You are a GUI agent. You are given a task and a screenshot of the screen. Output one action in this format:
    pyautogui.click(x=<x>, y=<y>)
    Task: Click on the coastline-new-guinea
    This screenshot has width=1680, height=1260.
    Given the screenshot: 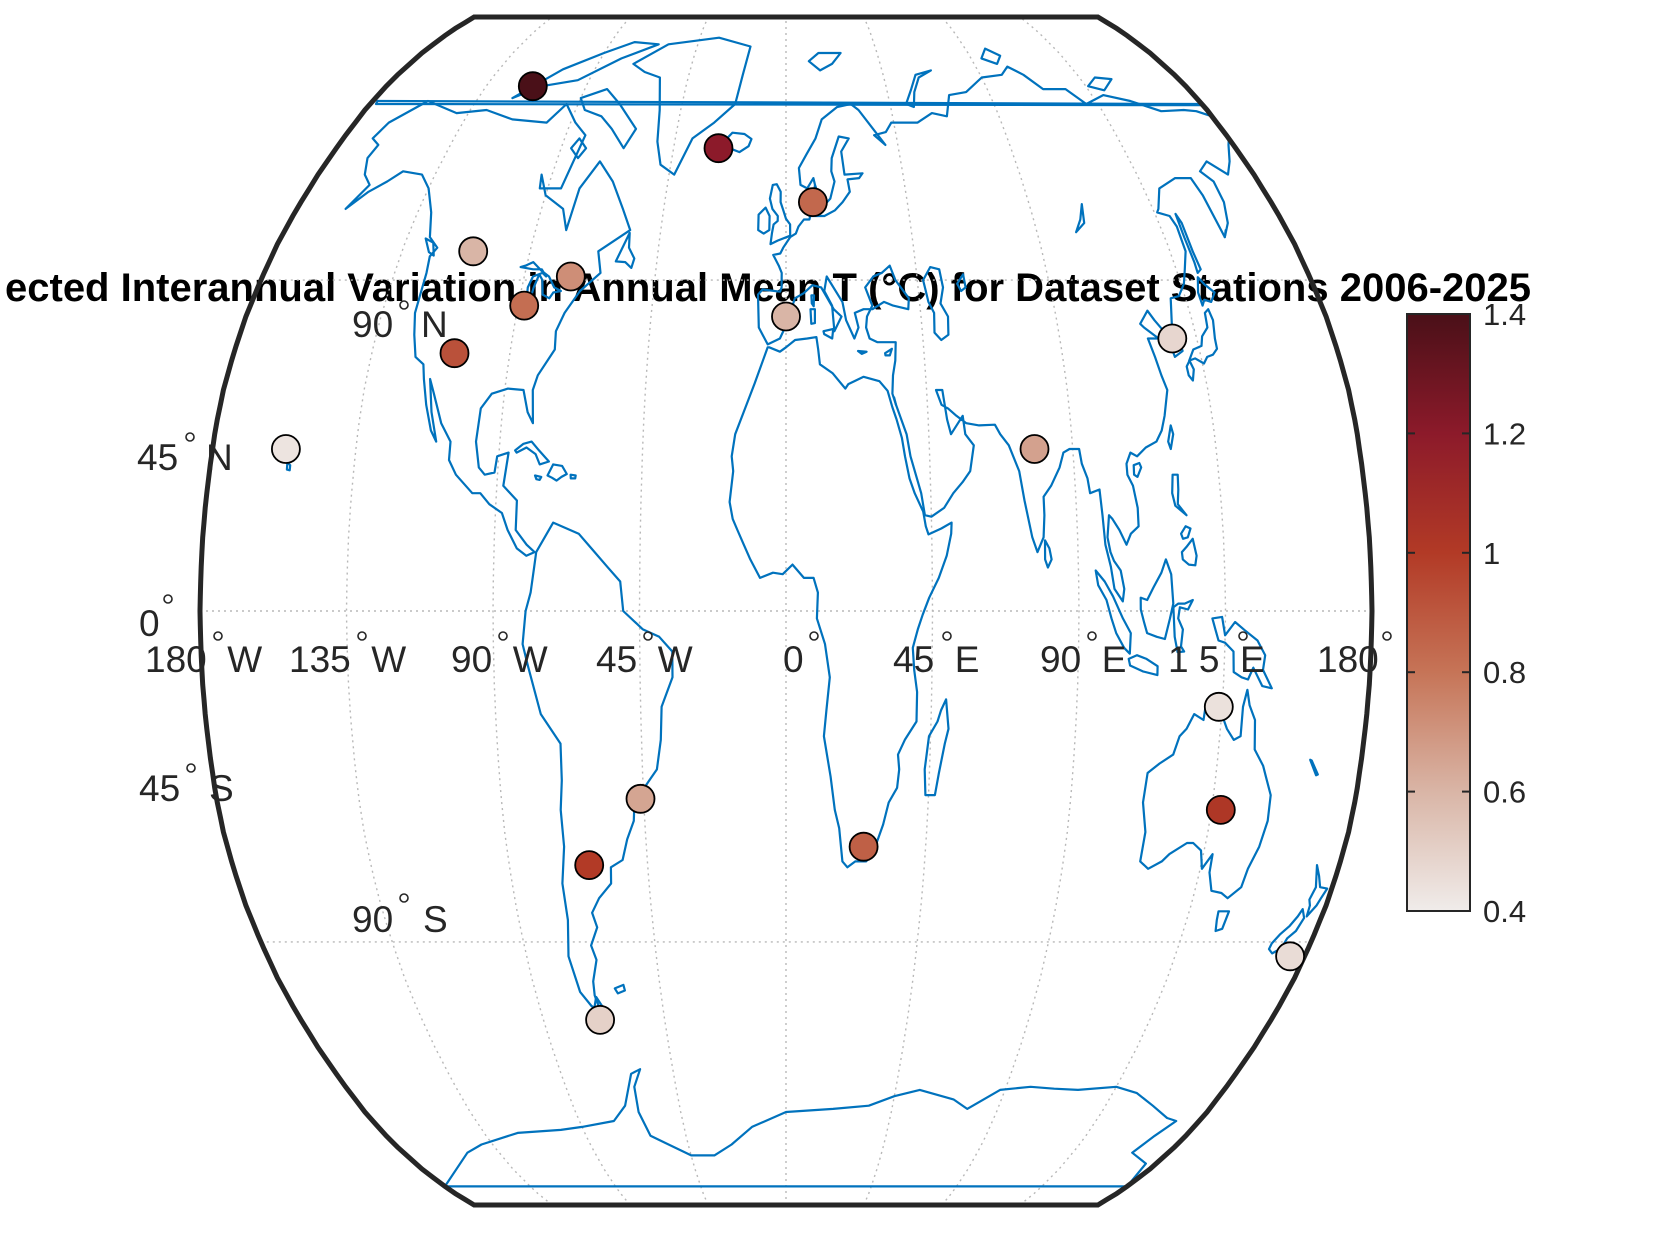 What is the action you would take?
    pyautogui.click(x=1242, y=652)
    